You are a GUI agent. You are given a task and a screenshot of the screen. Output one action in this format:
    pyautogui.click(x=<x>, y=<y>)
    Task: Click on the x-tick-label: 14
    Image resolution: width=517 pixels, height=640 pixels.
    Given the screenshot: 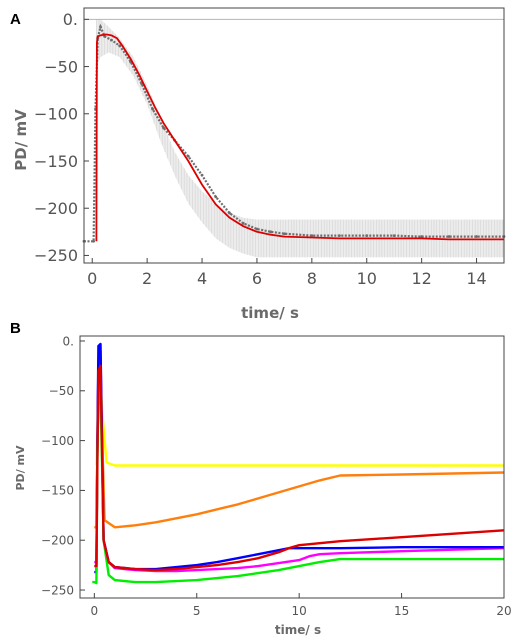 What is the action you would take?
    pyautogui.click(x=476, y=278)
    